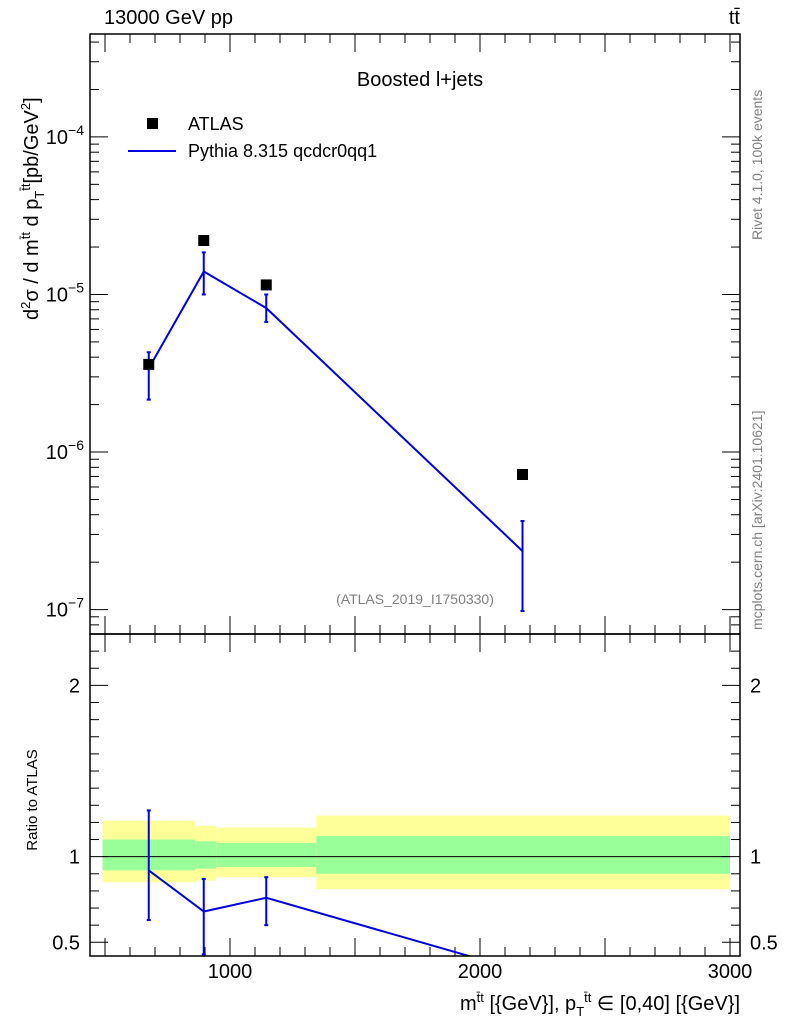 The image size is (786, 1024). I want to click on ratio-uncertainty-bands, so click(416, 852).